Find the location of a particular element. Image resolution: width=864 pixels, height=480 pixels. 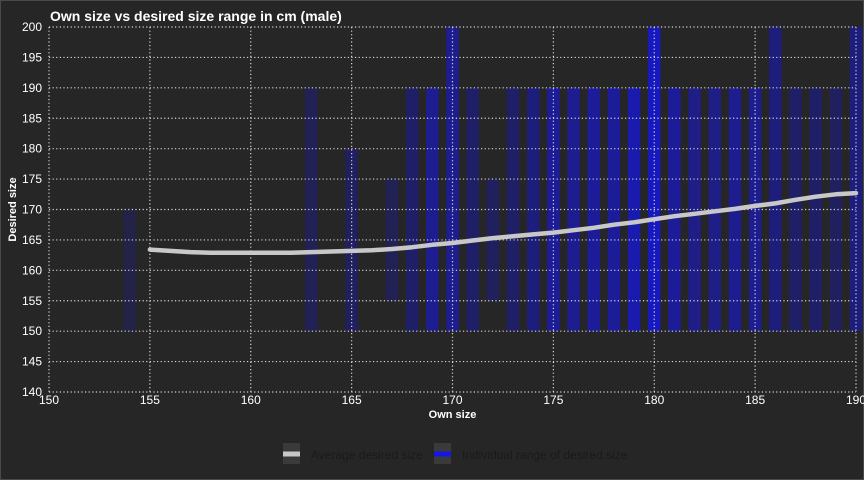

y-tick-label-170: 170 is located at coordinates (32, 210).